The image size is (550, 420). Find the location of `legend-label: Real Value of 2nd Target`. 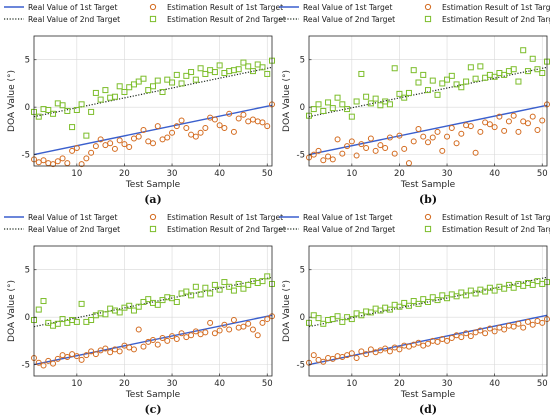

legend-label: Real Value of 2nd Target is located at coordinates (74, 229).